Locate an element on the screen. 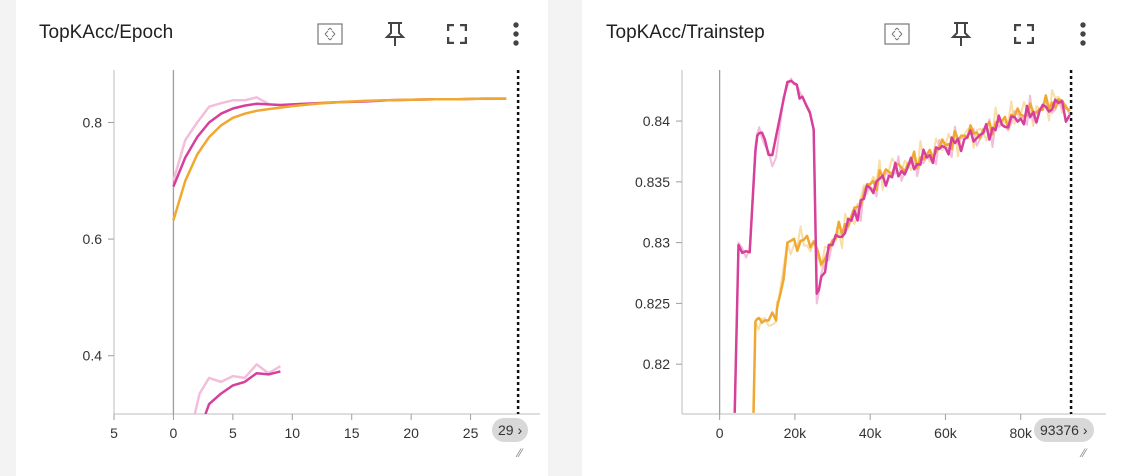 The image size is (1132, 476). cursor-step-value: 29 is located at coordinates (506, 430).